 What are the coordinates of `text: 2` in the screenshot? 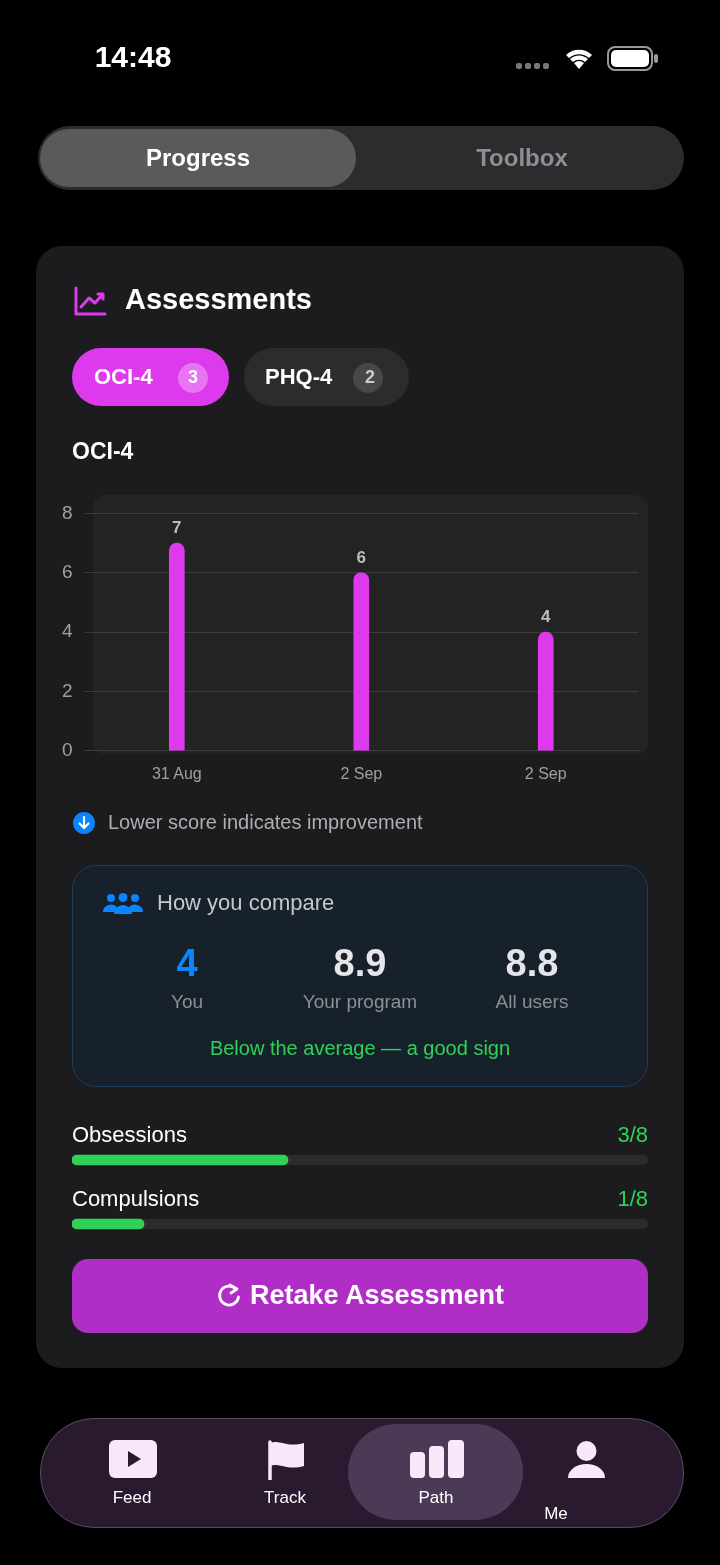 It's located at (369, 377).